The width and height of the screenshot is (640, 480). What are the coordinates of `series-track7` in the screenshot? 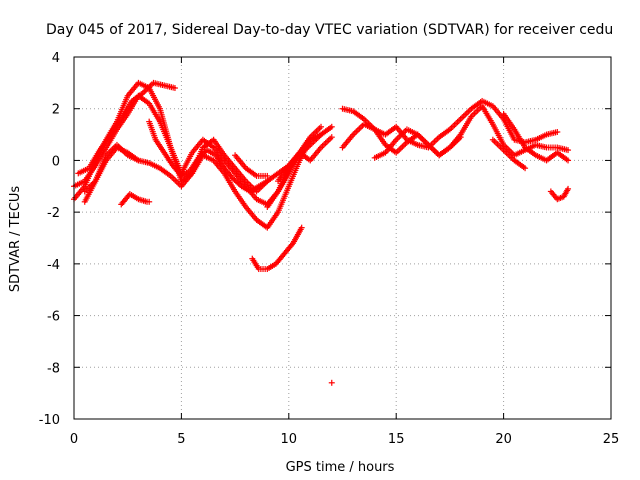 It's located at (208, 156).